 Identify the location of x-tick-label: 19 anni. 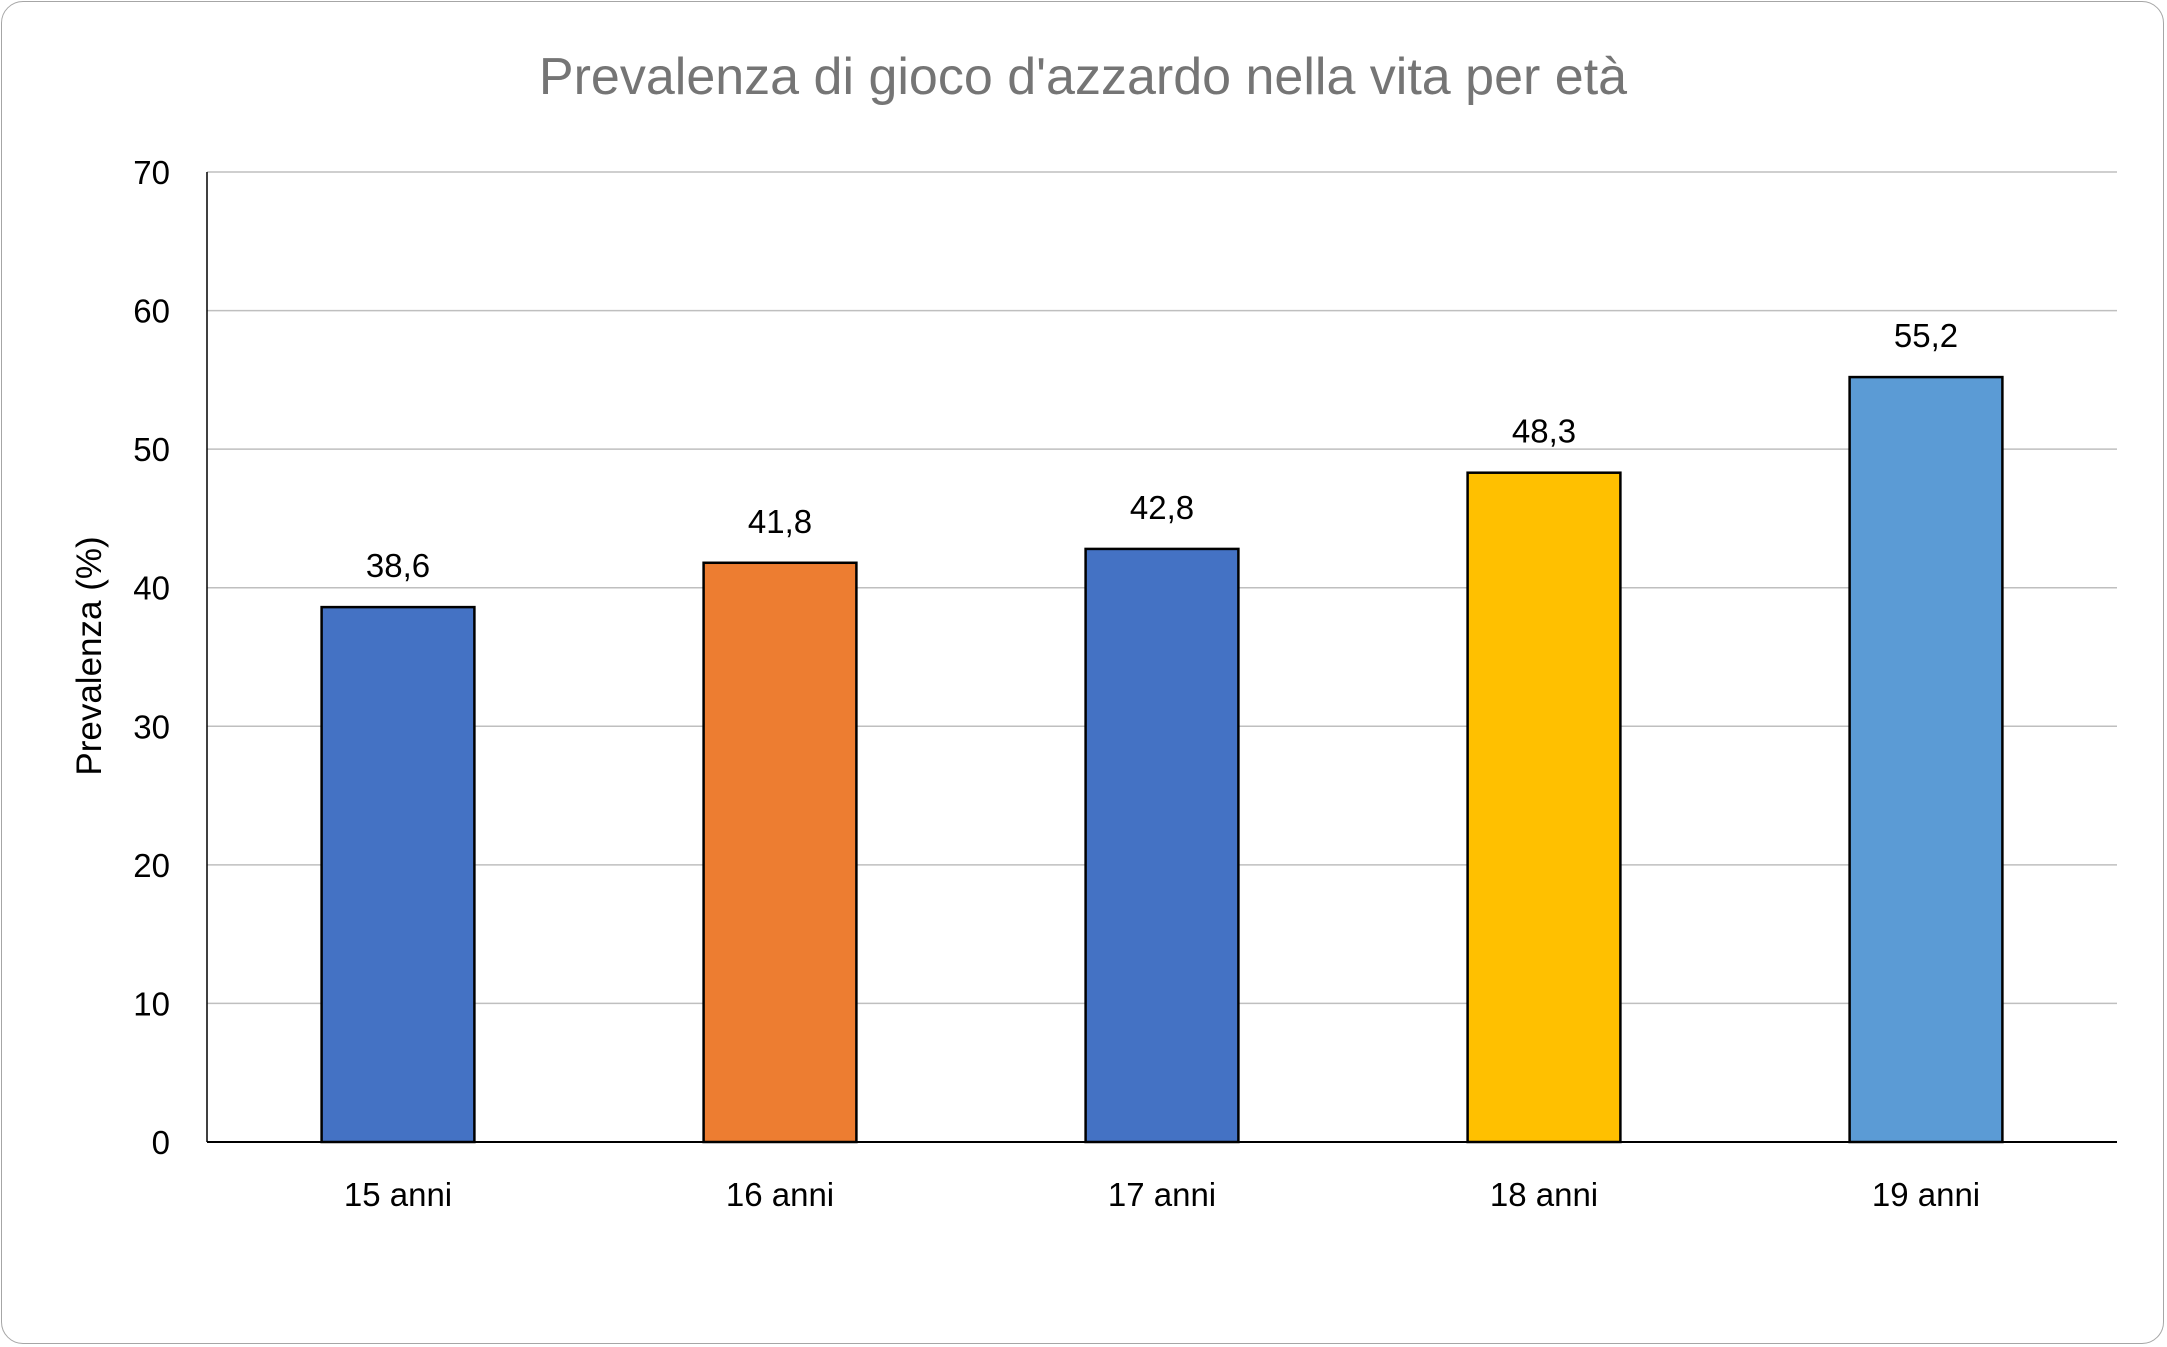
(1926, 1194).